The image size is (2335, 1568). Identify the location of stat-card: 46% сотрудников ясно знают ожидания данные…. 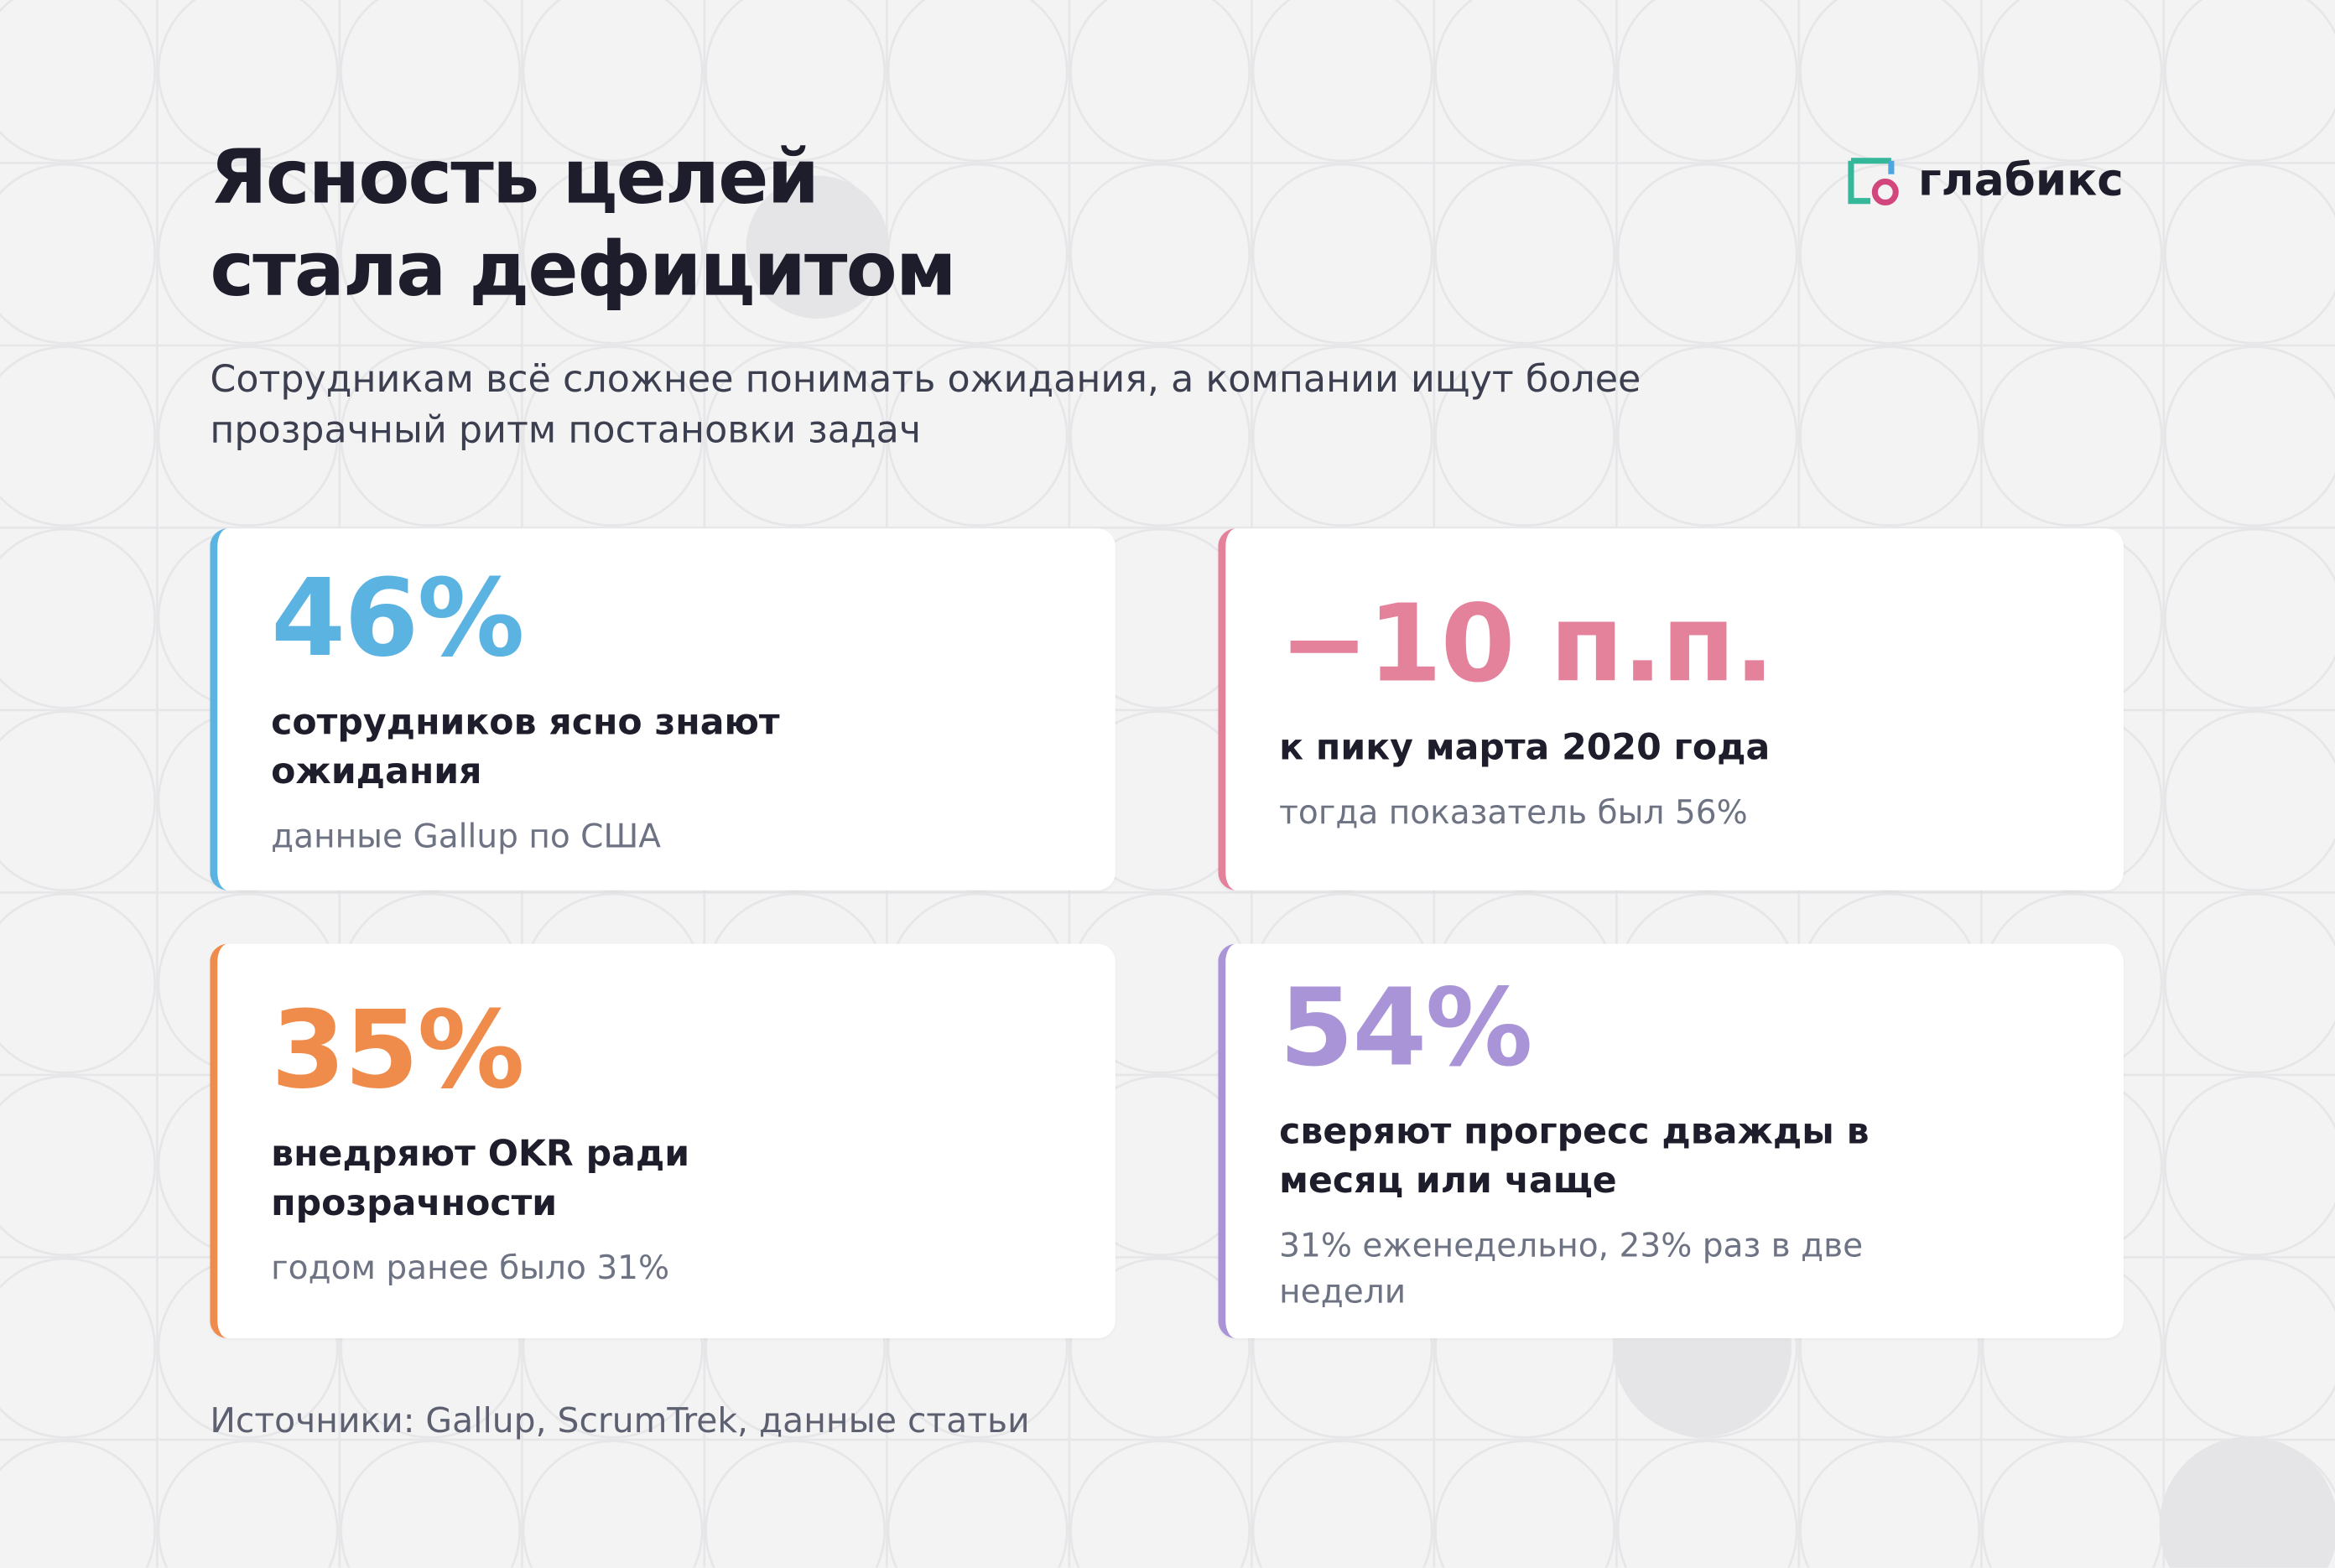
(662, 709).